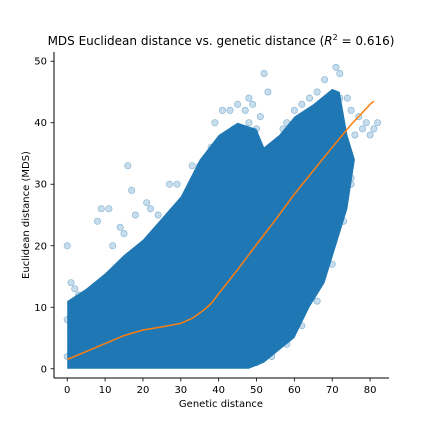 The width and height of the screenshot is (432, 437). I want to click on x-tick-label: 50, so click(256, 390).